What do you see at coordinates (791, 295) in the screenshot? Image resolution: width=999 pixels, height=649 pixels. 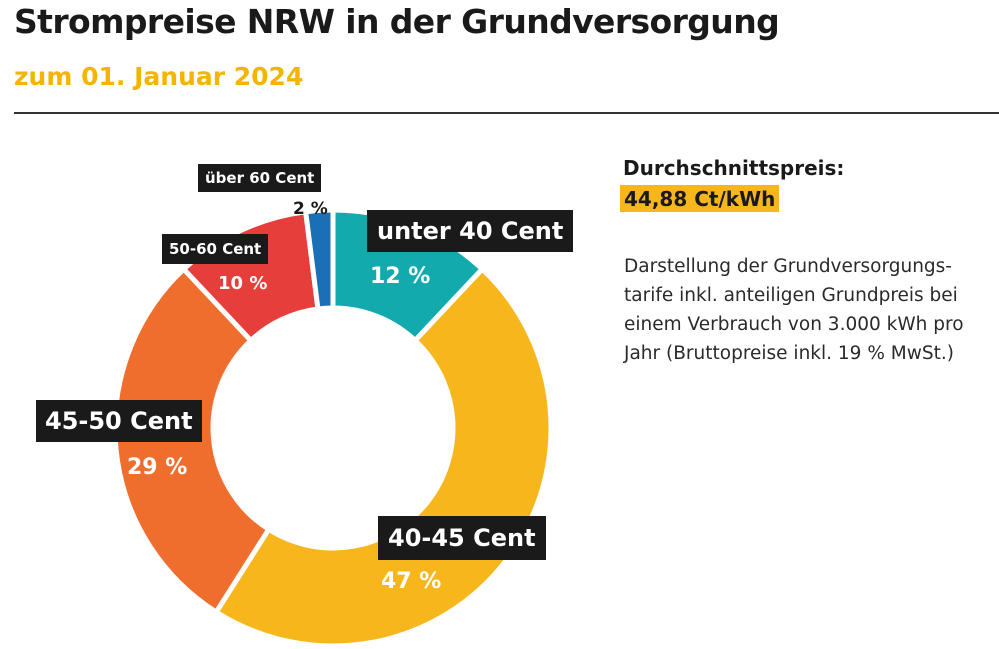 I see `description-line: tarife inkl. anteiligen Grundpreis bei` at bounding box center [791, 295].